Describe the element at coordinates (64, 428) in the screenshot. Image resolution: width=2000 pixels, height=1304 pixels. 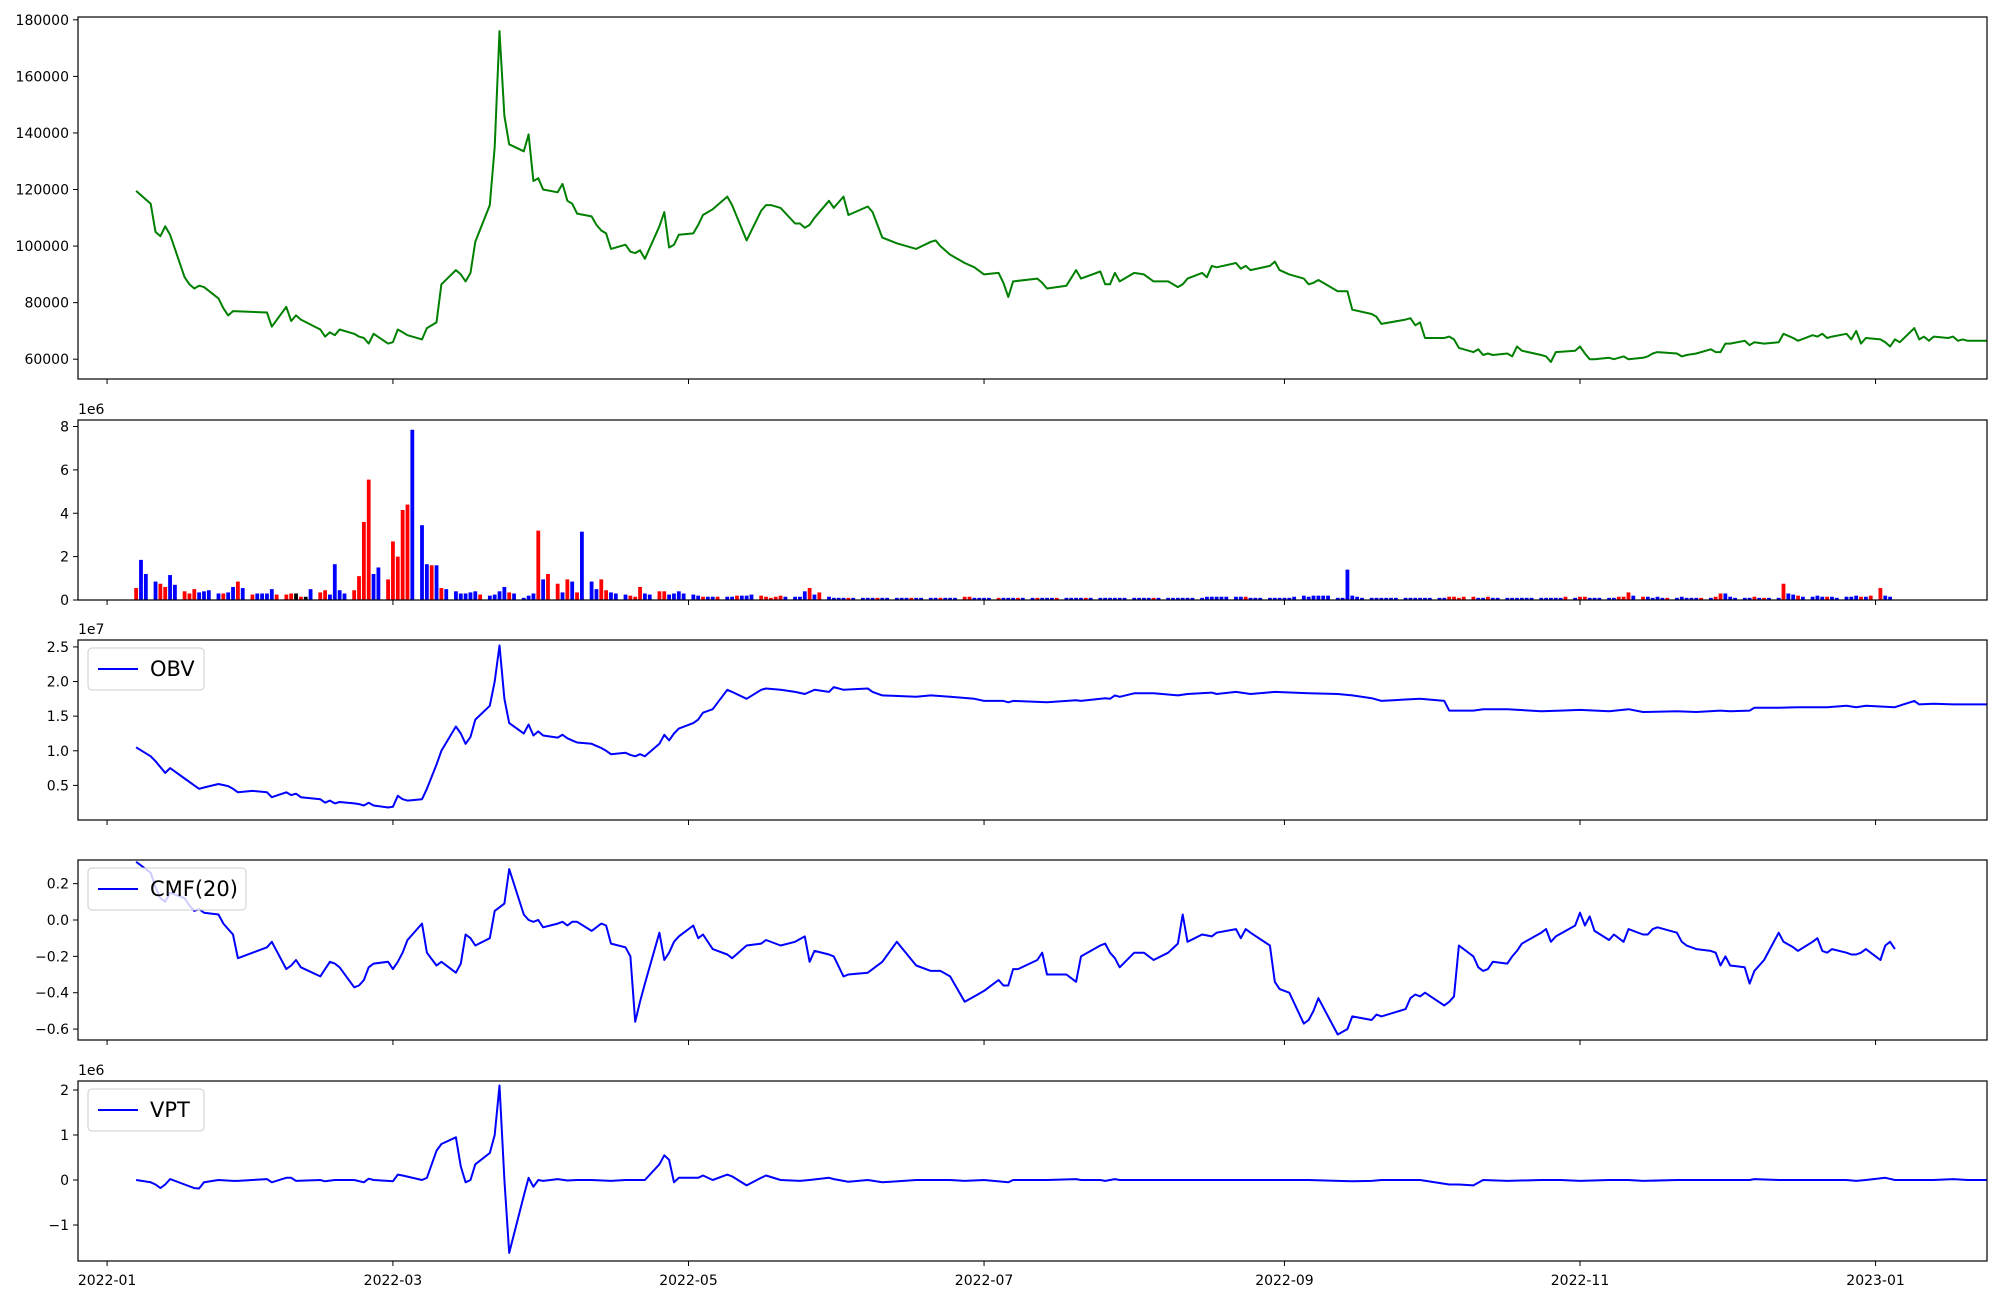
I see `y-tick-label: 8` at that location.